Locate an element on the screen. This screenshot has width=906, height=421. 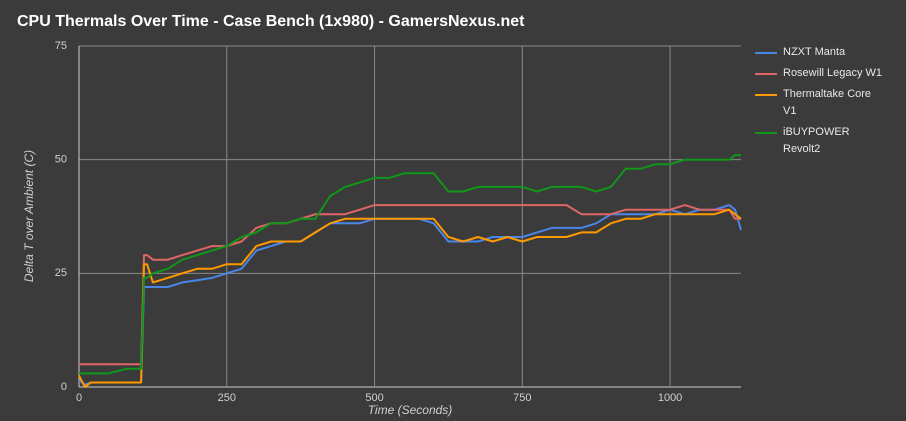
x-tick-label: 1000 is located at coordinates (670, 398).